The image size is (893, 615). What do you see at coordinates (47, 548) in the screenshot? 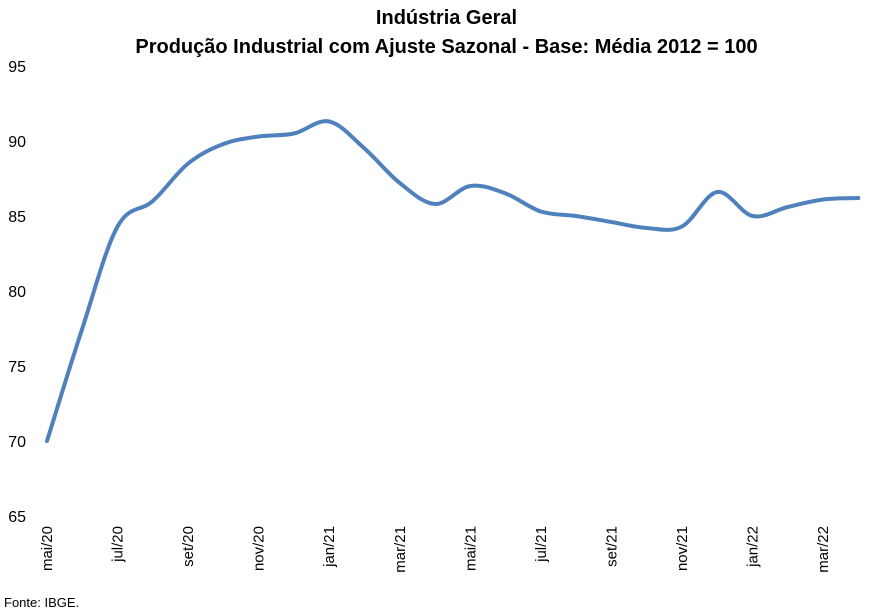
I see `x-tick-label: mai/20` at bounding box center [47, 548].